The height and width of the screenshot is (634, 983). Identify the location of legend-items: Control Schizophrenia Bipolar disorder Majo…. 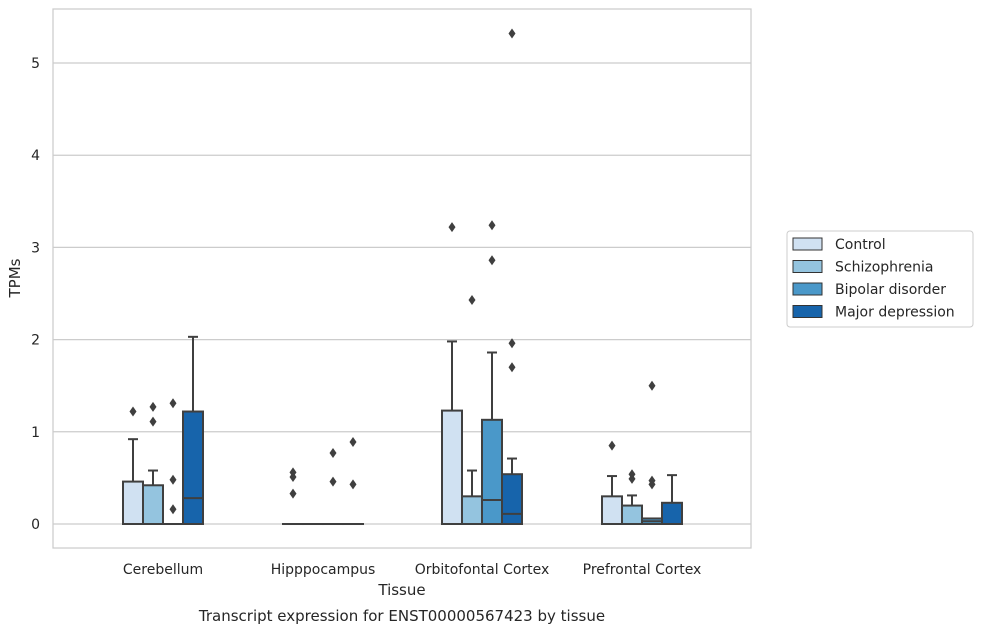
(873, 279).